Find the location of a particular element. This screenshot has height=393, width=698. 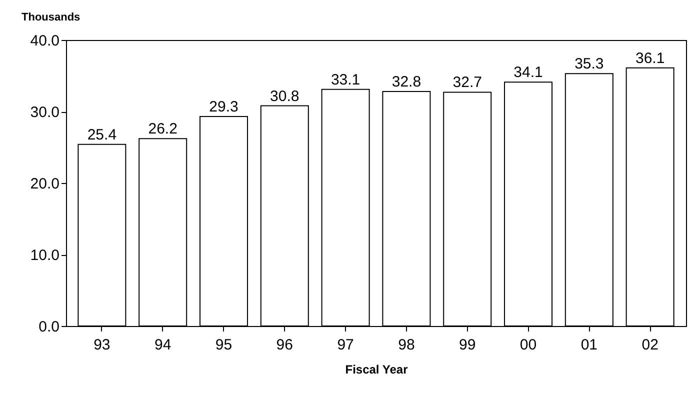

x-tick-label: 96 is located at coordinates (284, 345).